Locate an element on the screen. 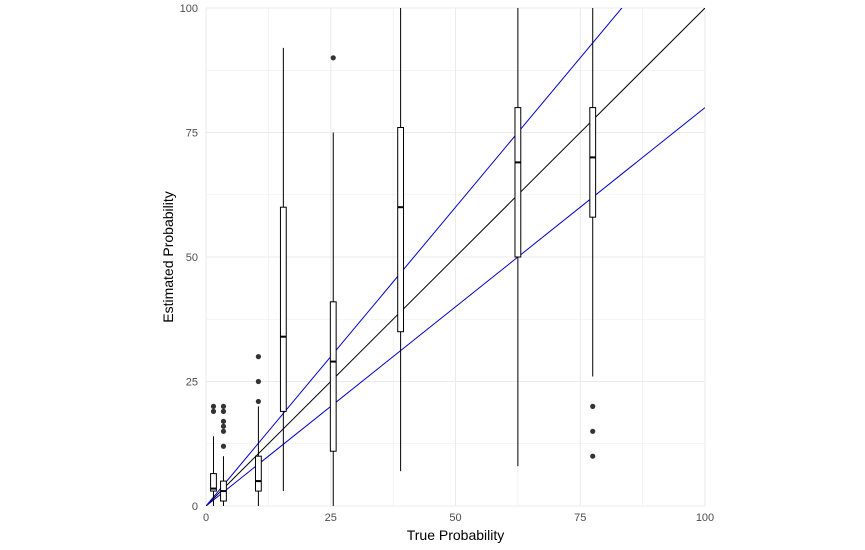  x-axis-ticks: 0 25 50 75 100 is located at coordinates (458, 518).